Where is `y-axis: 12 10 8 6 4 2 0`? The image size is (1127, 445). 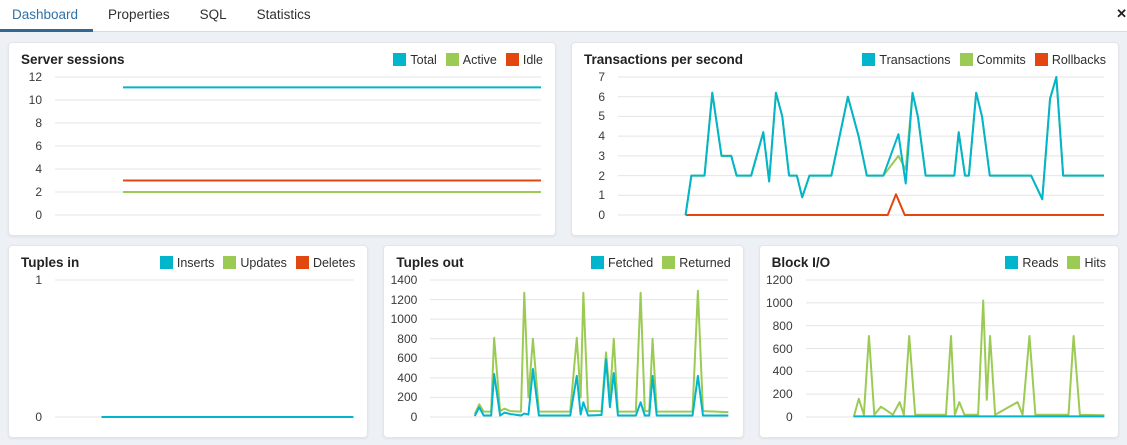
y-axis: 12 10 8 6 4 2 0 is located at coordinates (29, 146).